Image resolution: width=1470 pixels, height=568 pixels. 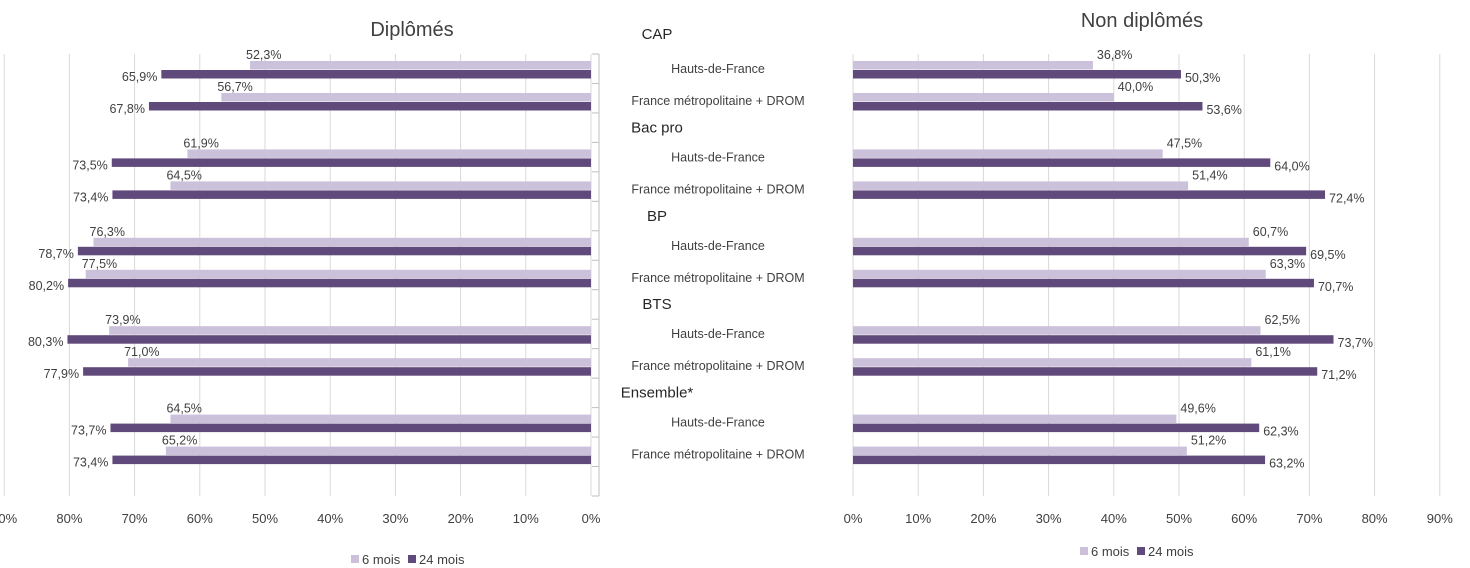 I want to click on legend-left: 6 mois 24 mois, so click(x=408, y=559).